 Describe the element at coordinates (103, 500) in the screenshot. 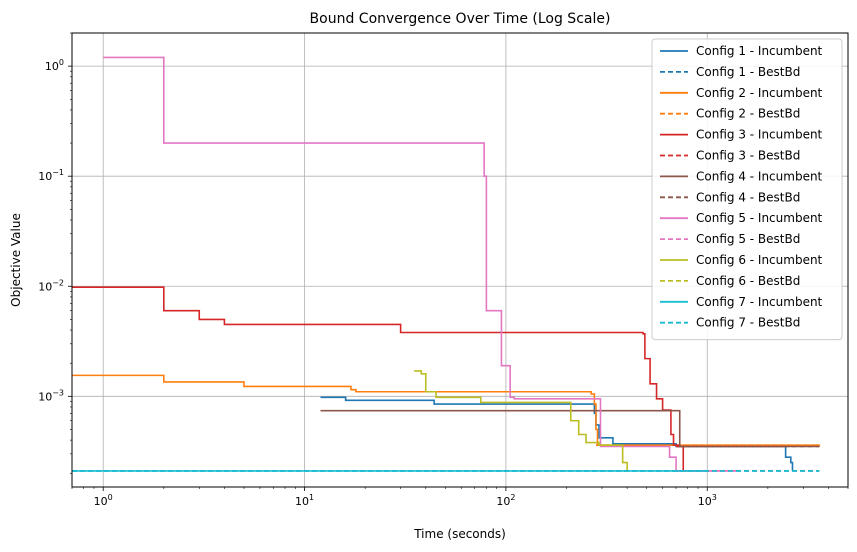

I see `x-tick-label: 10⁰` at that location.